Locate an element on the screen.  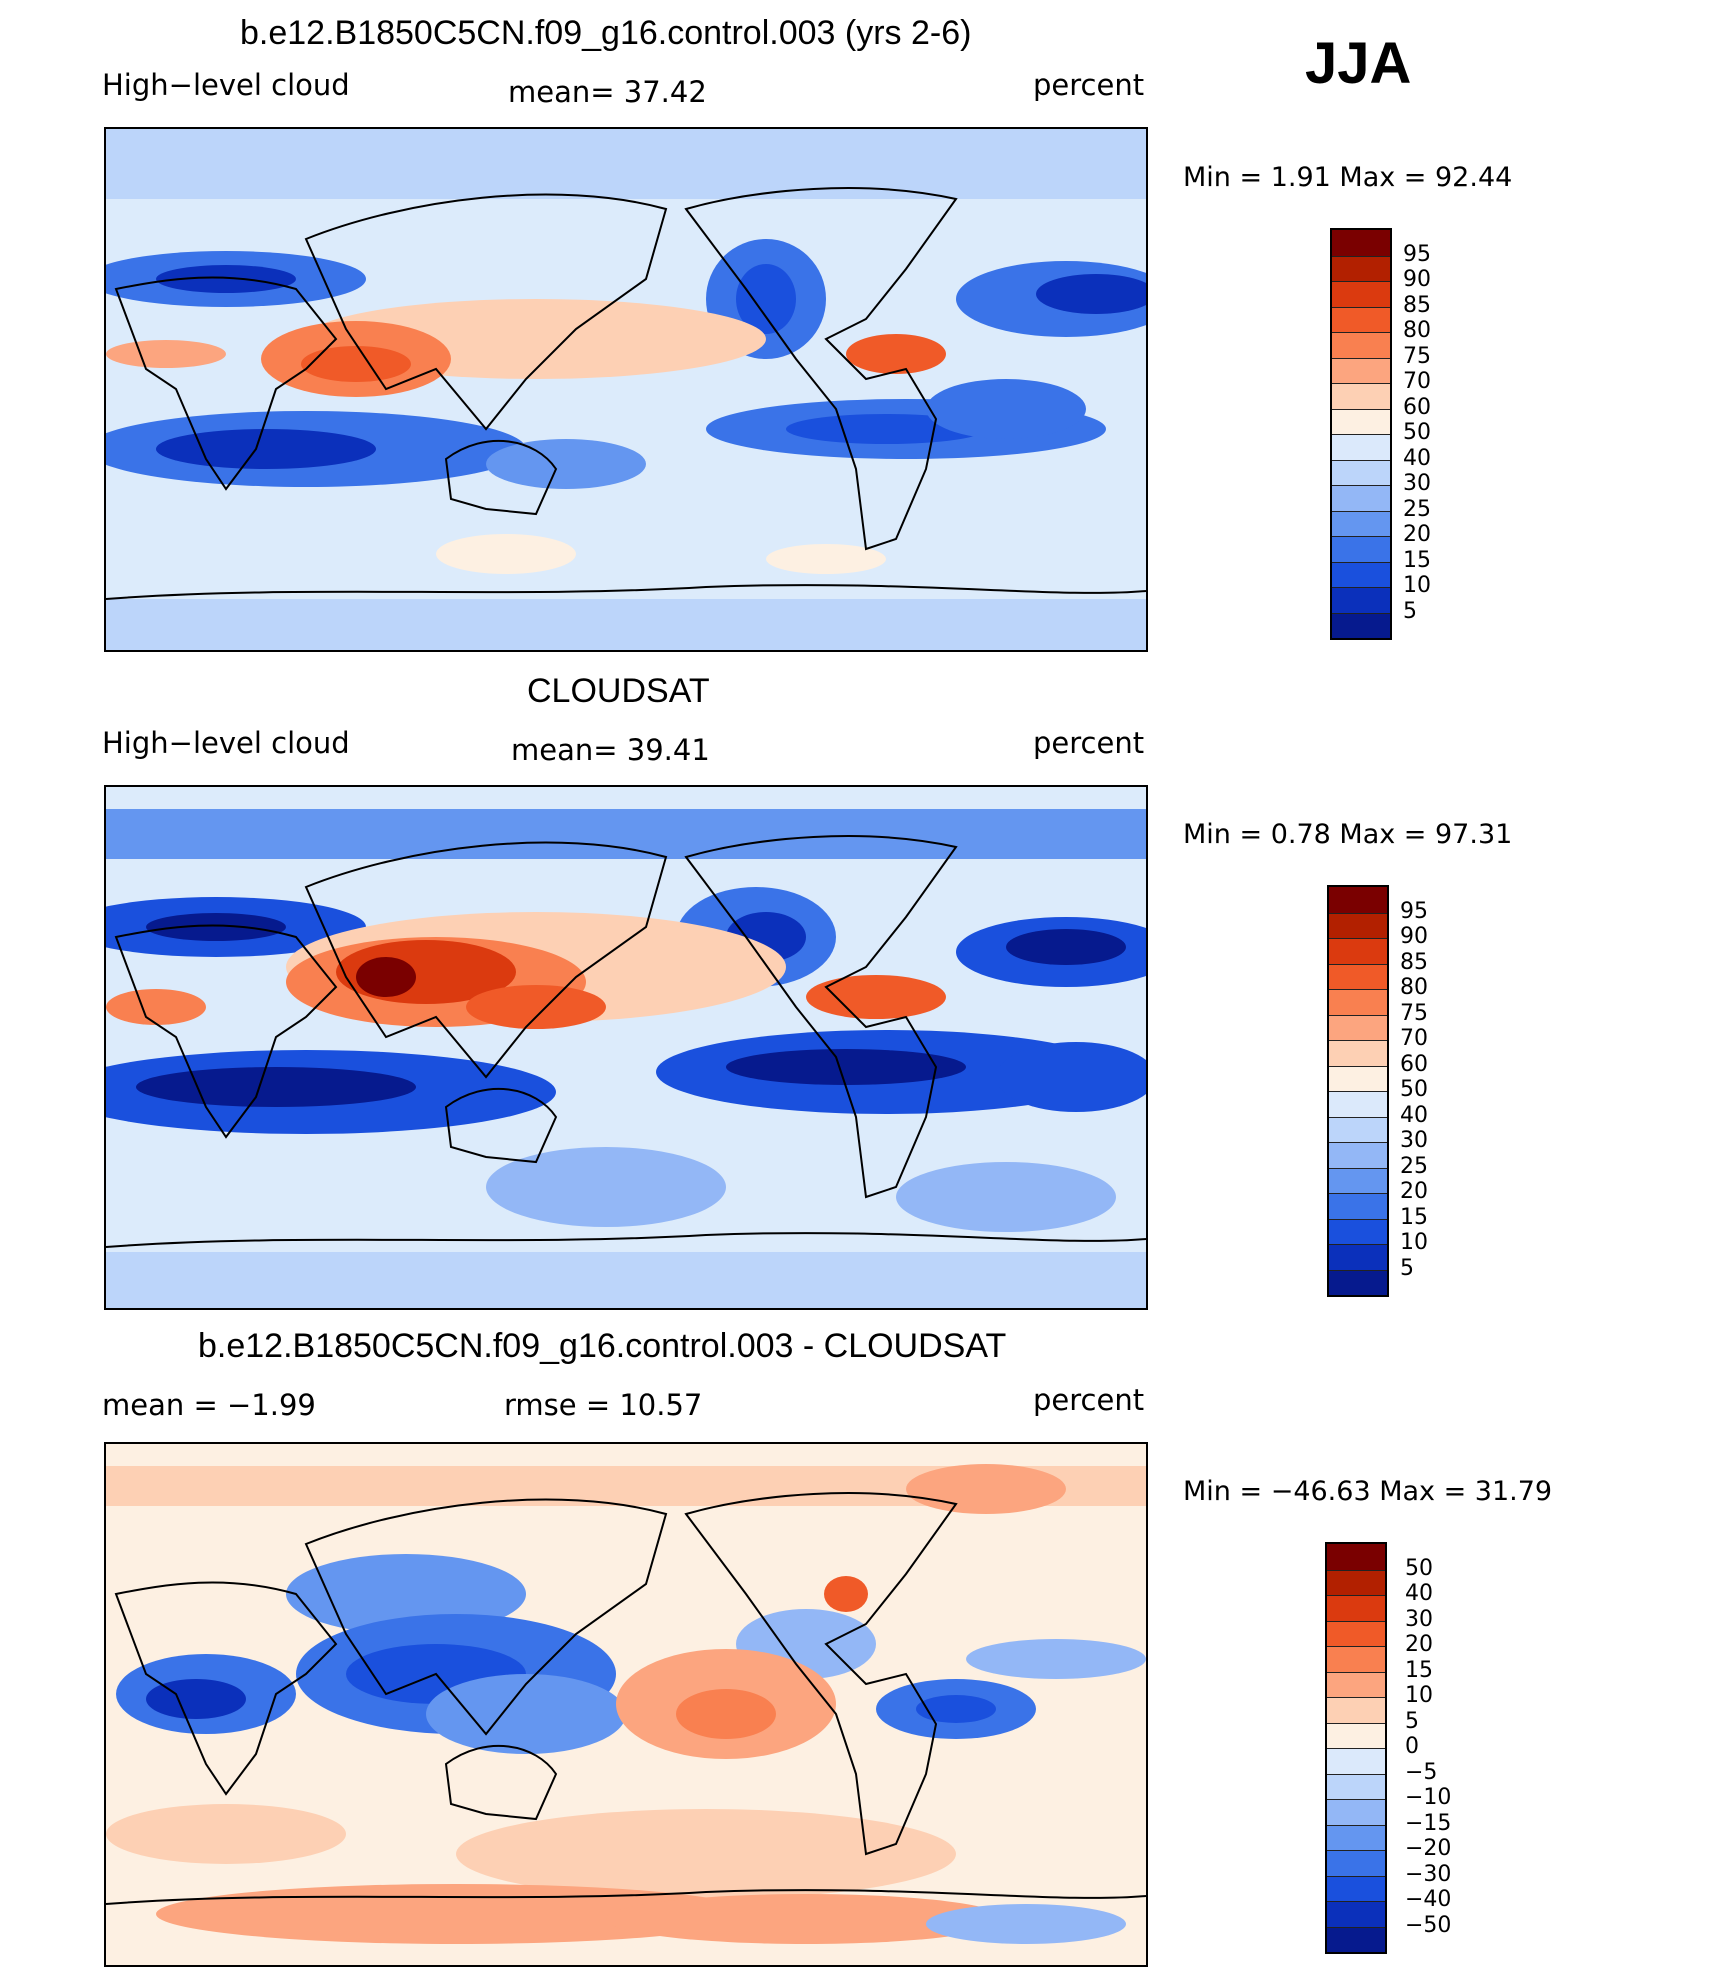
season-label: JJA is located at coordinates (1358, 63).